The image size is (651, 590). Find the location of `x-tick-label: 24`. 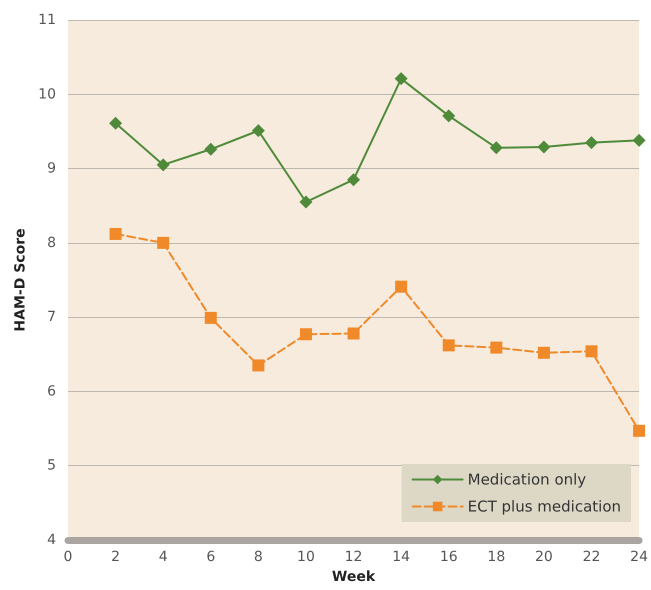

x-tick-label: 24 is located at coordinates (639, 557).